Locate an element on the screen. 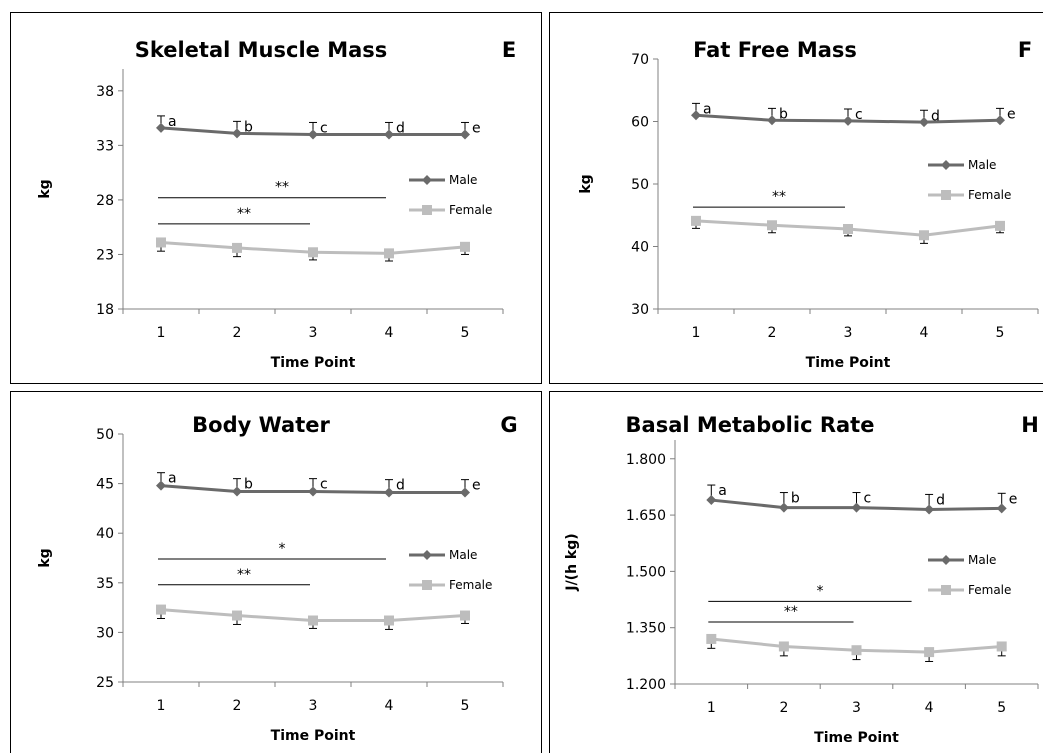 The width and height of the screenshot is (1043, 753). y-tick-label: 1.350 is located at coordinates (646, 629).